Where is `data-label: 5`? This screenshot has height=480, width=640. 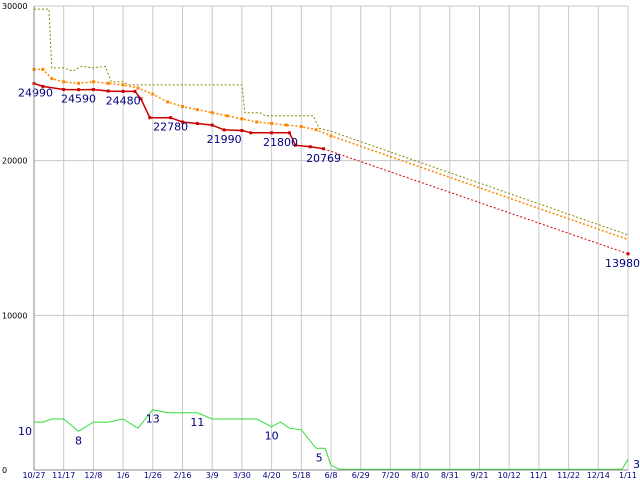 data-label: 5 is located at coordinates (319, 457).